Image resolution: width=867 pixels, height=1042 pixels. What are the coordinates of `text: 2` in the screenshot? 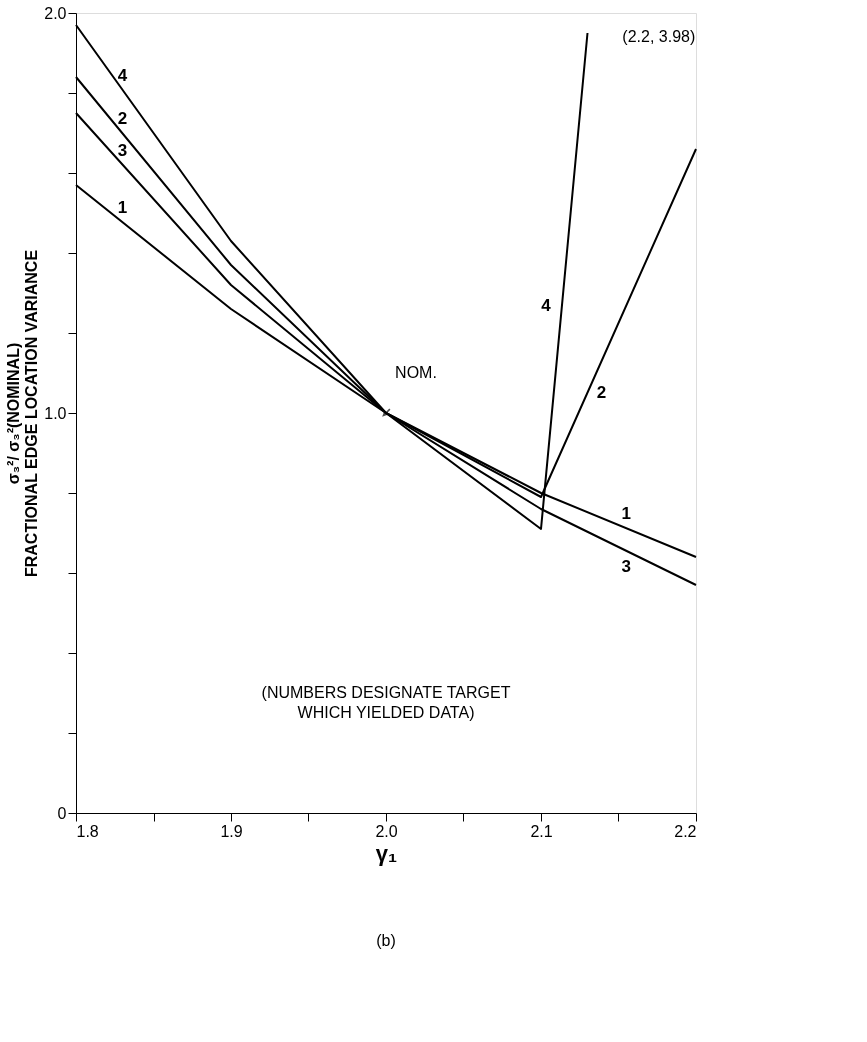 It's located at (601, 392).